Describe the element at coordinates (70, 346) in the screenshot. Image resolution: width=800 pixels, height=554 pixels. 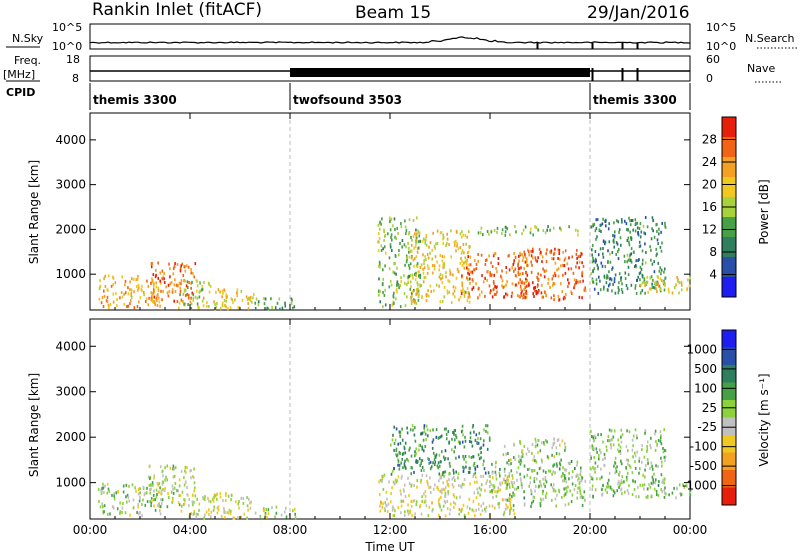
I see `y-tick-label: 4000` at that location.